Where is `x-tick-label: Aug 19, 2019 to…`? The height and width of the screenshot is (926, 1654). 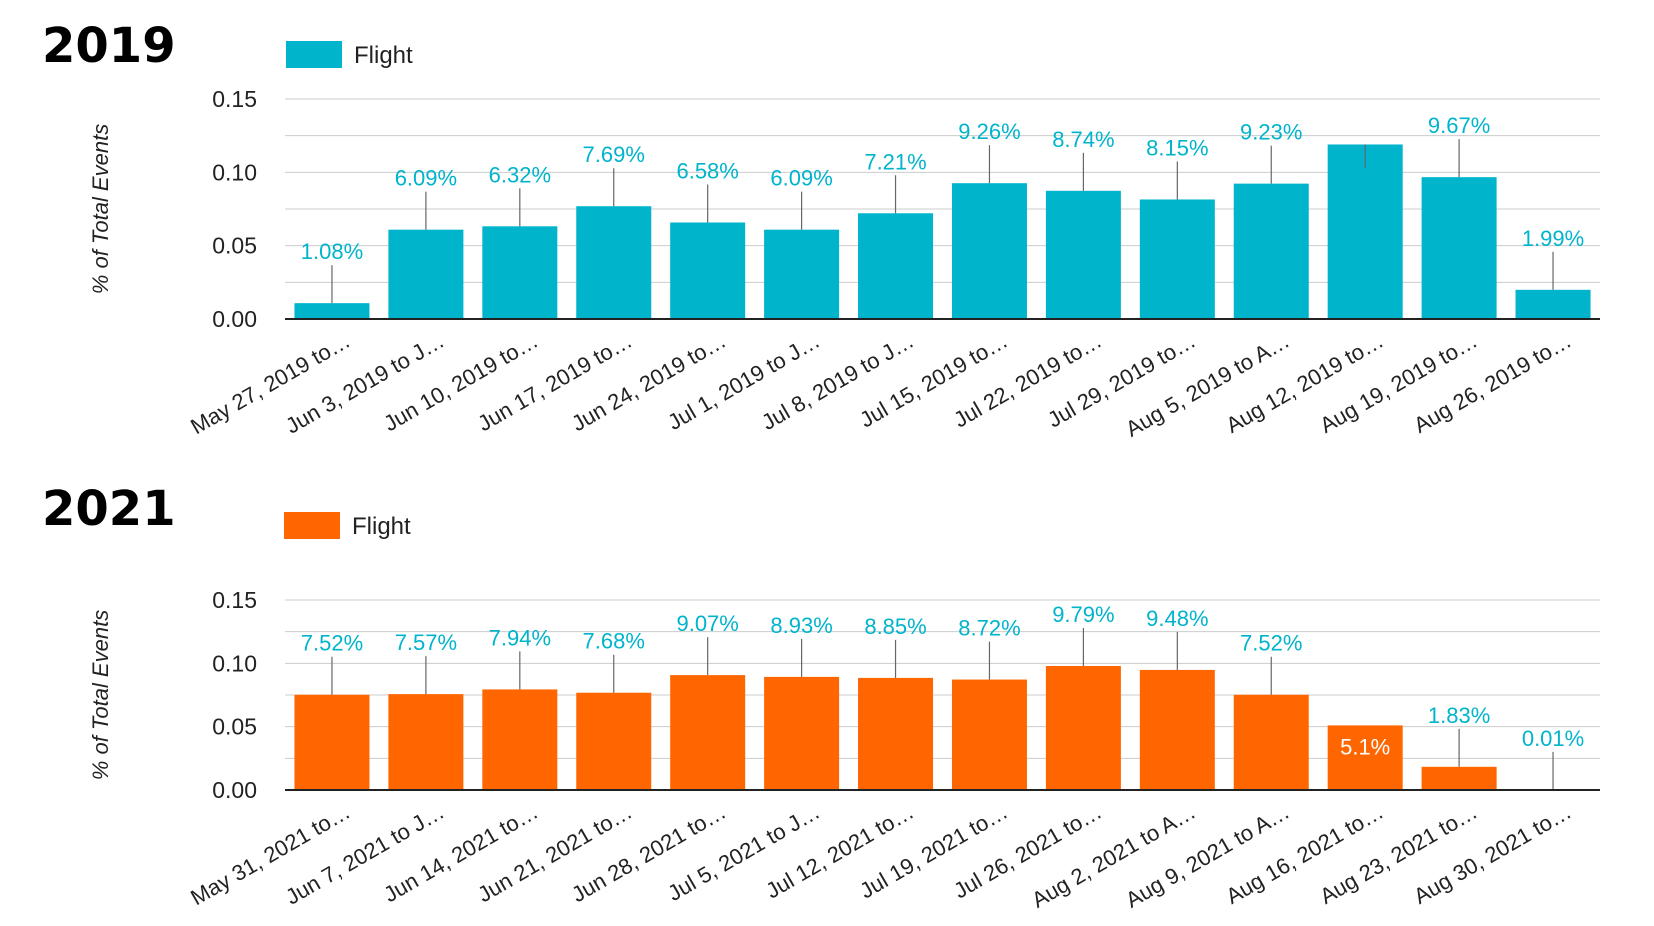 x-tick-label: Aug 19, 2019 to… is located at coordinates (1399, 383).